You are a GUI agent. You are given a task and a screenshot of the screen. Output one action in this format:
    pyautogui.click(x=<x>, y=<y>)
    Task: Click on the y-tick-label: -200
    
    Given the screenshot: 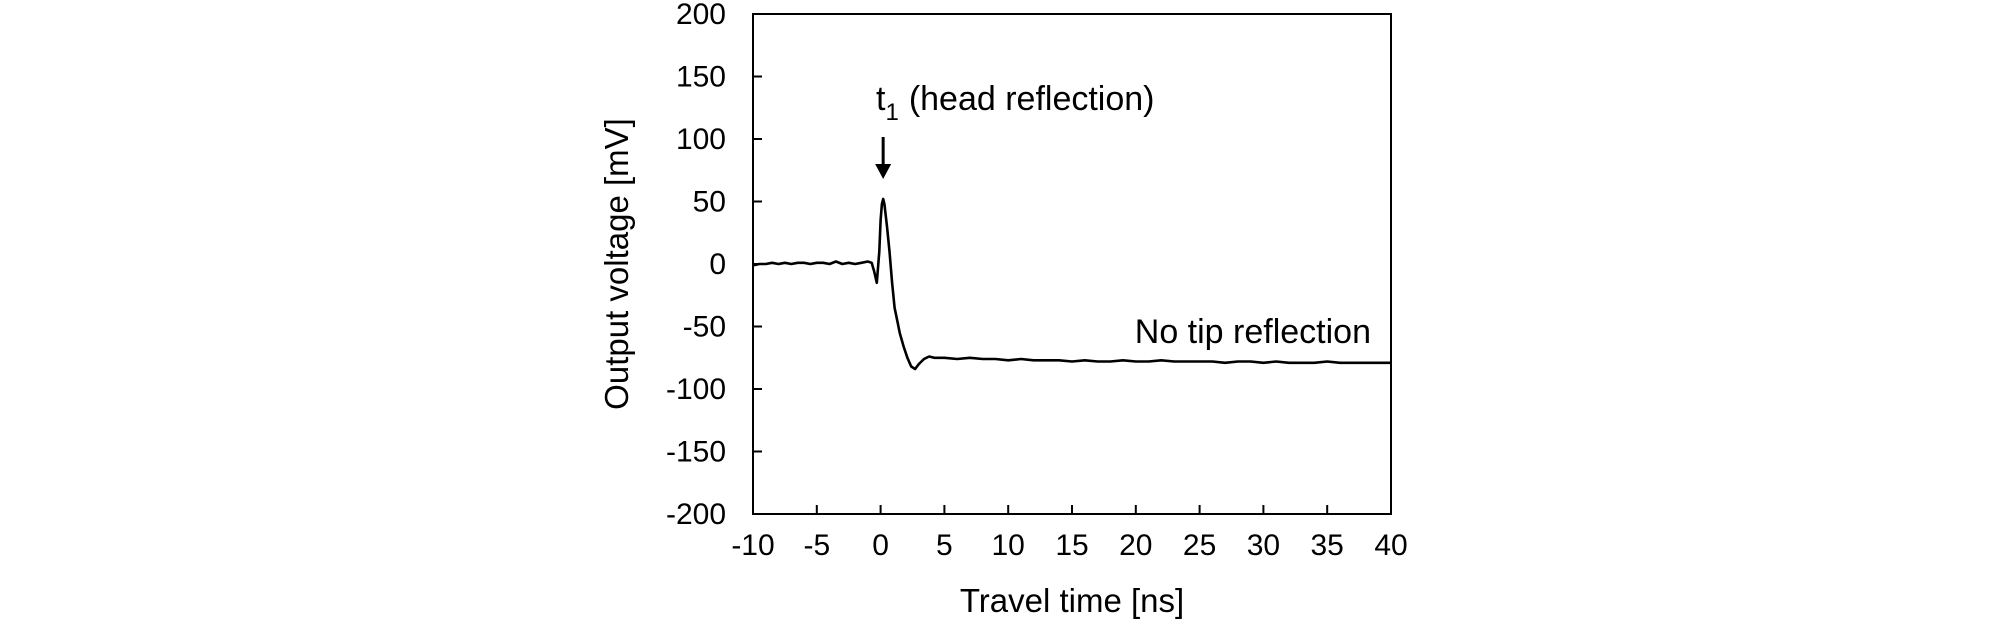 What is the action you would take?
    pyautogui.click(x=696, y=514)
    